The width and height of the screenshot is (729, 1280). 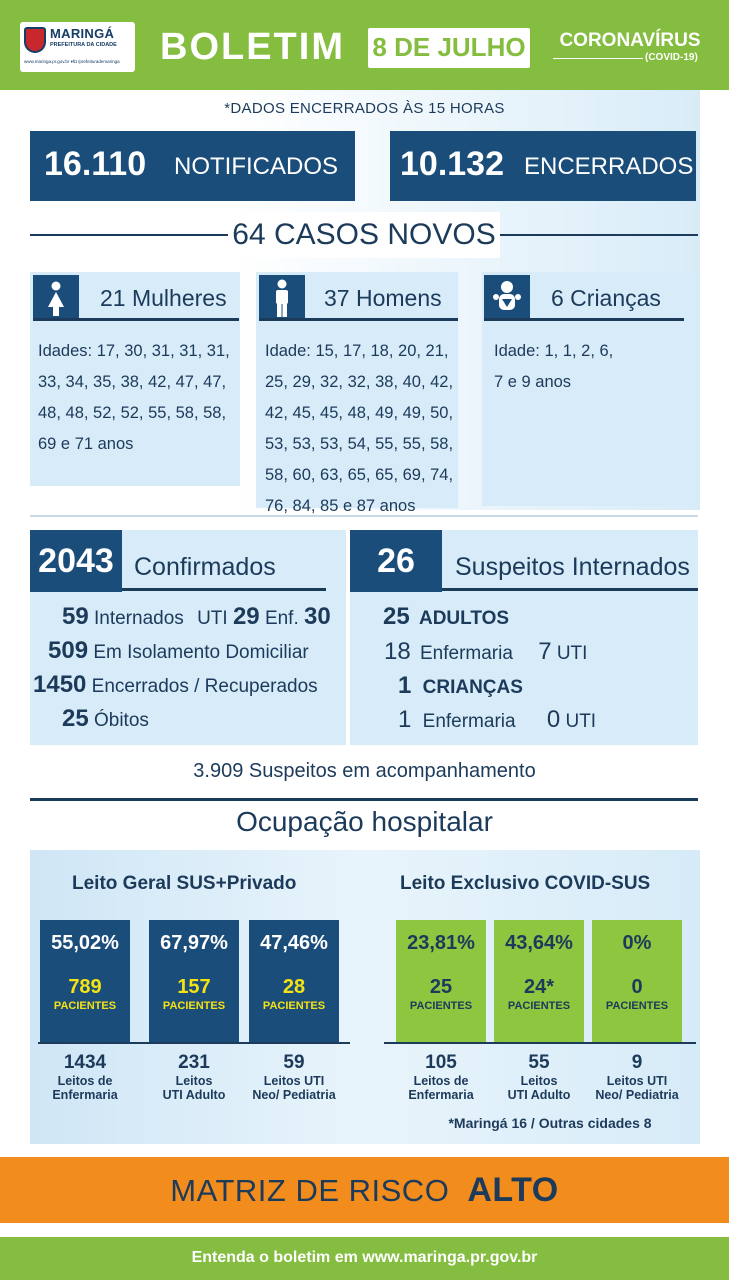 What do you see at coordinates (82, 33) in the screenshot?
I see `logo-name: MARINGÁ` at bounding box center [82, 33].